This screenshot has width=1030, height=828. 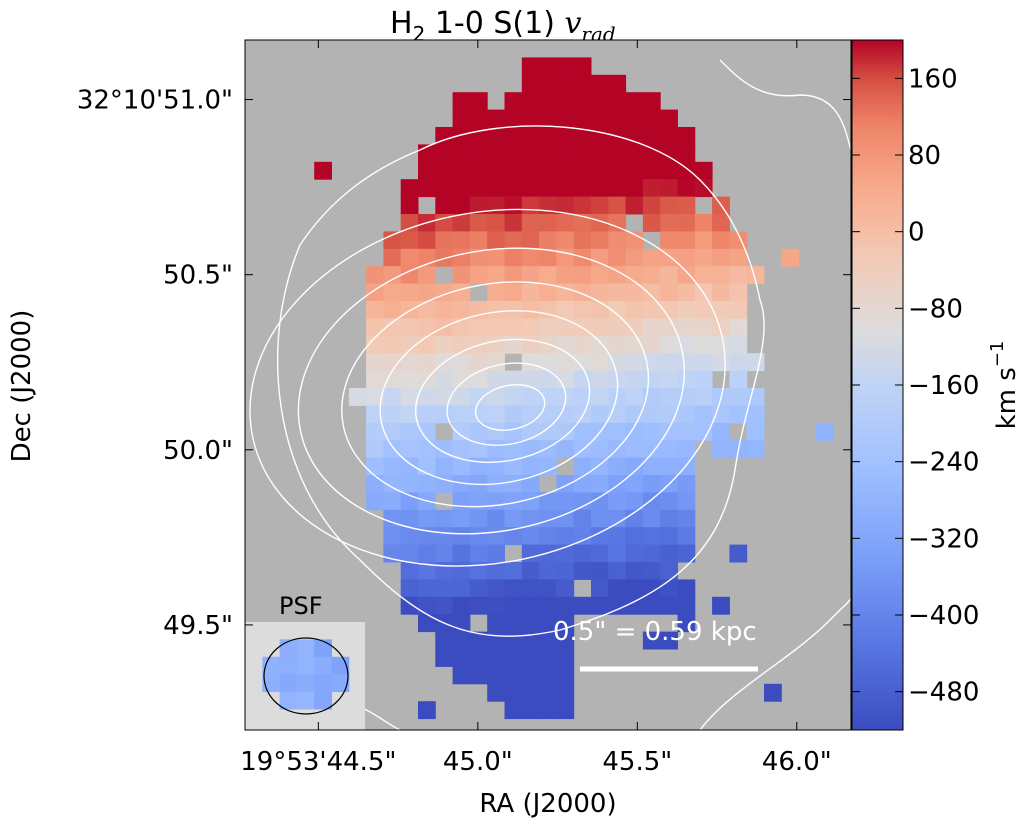 I want to click on psf-pixel, so click(x=305, y=648).